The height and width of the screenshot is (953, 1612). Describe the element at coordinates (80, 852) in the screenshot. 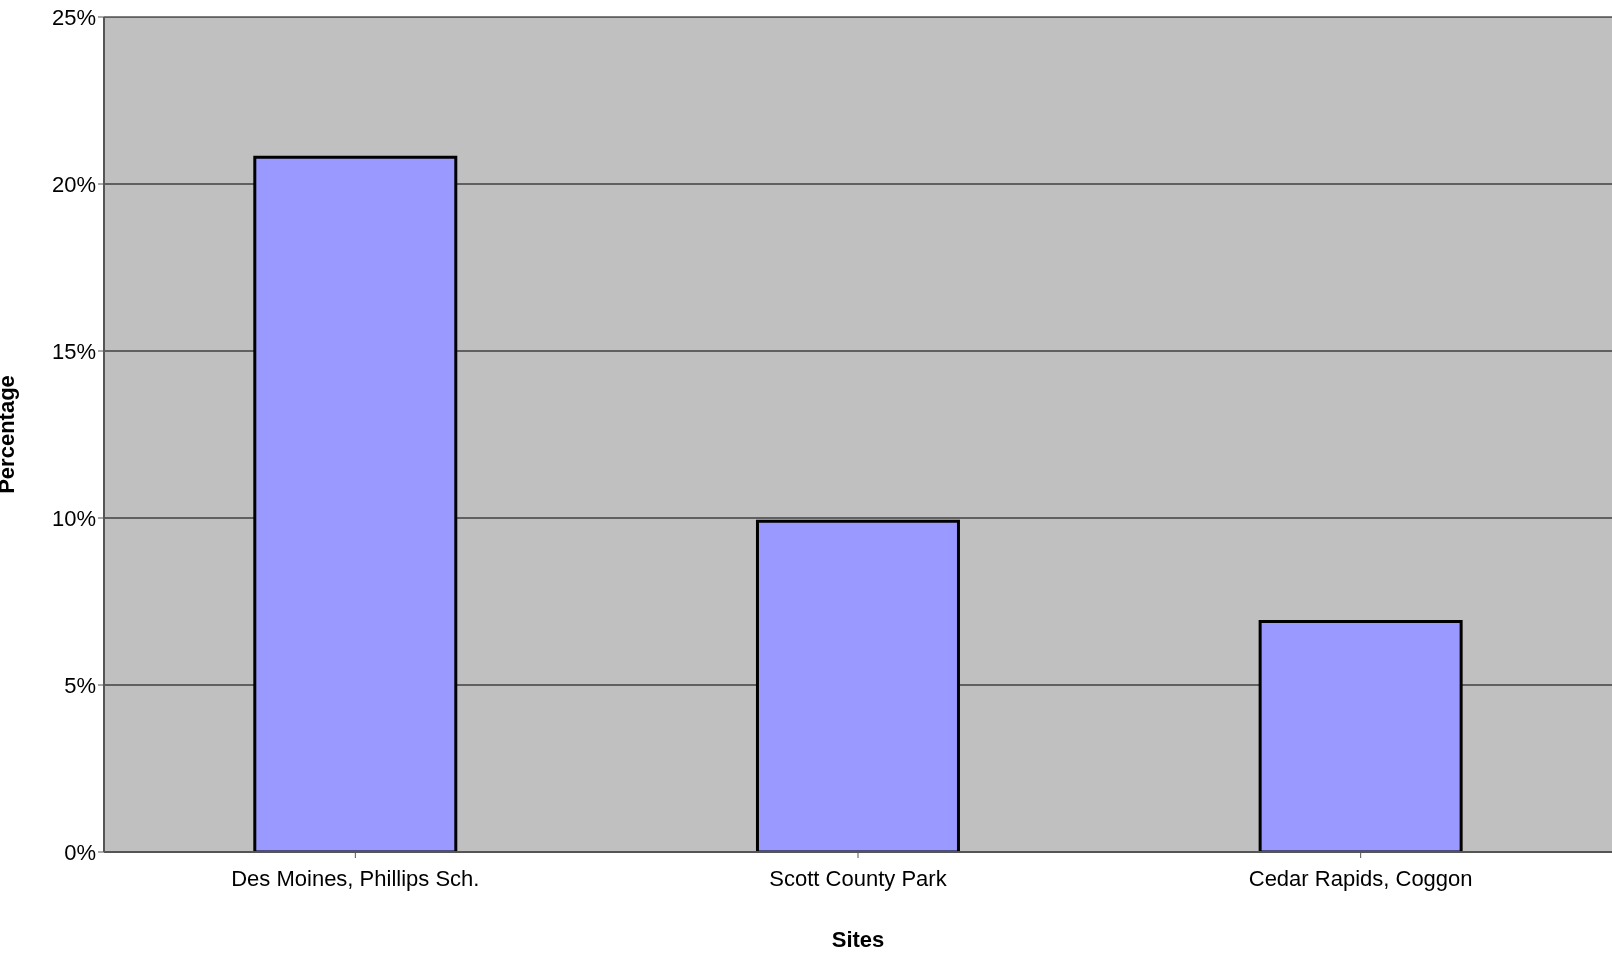

I see `y-tick-label: 0%` at that location.